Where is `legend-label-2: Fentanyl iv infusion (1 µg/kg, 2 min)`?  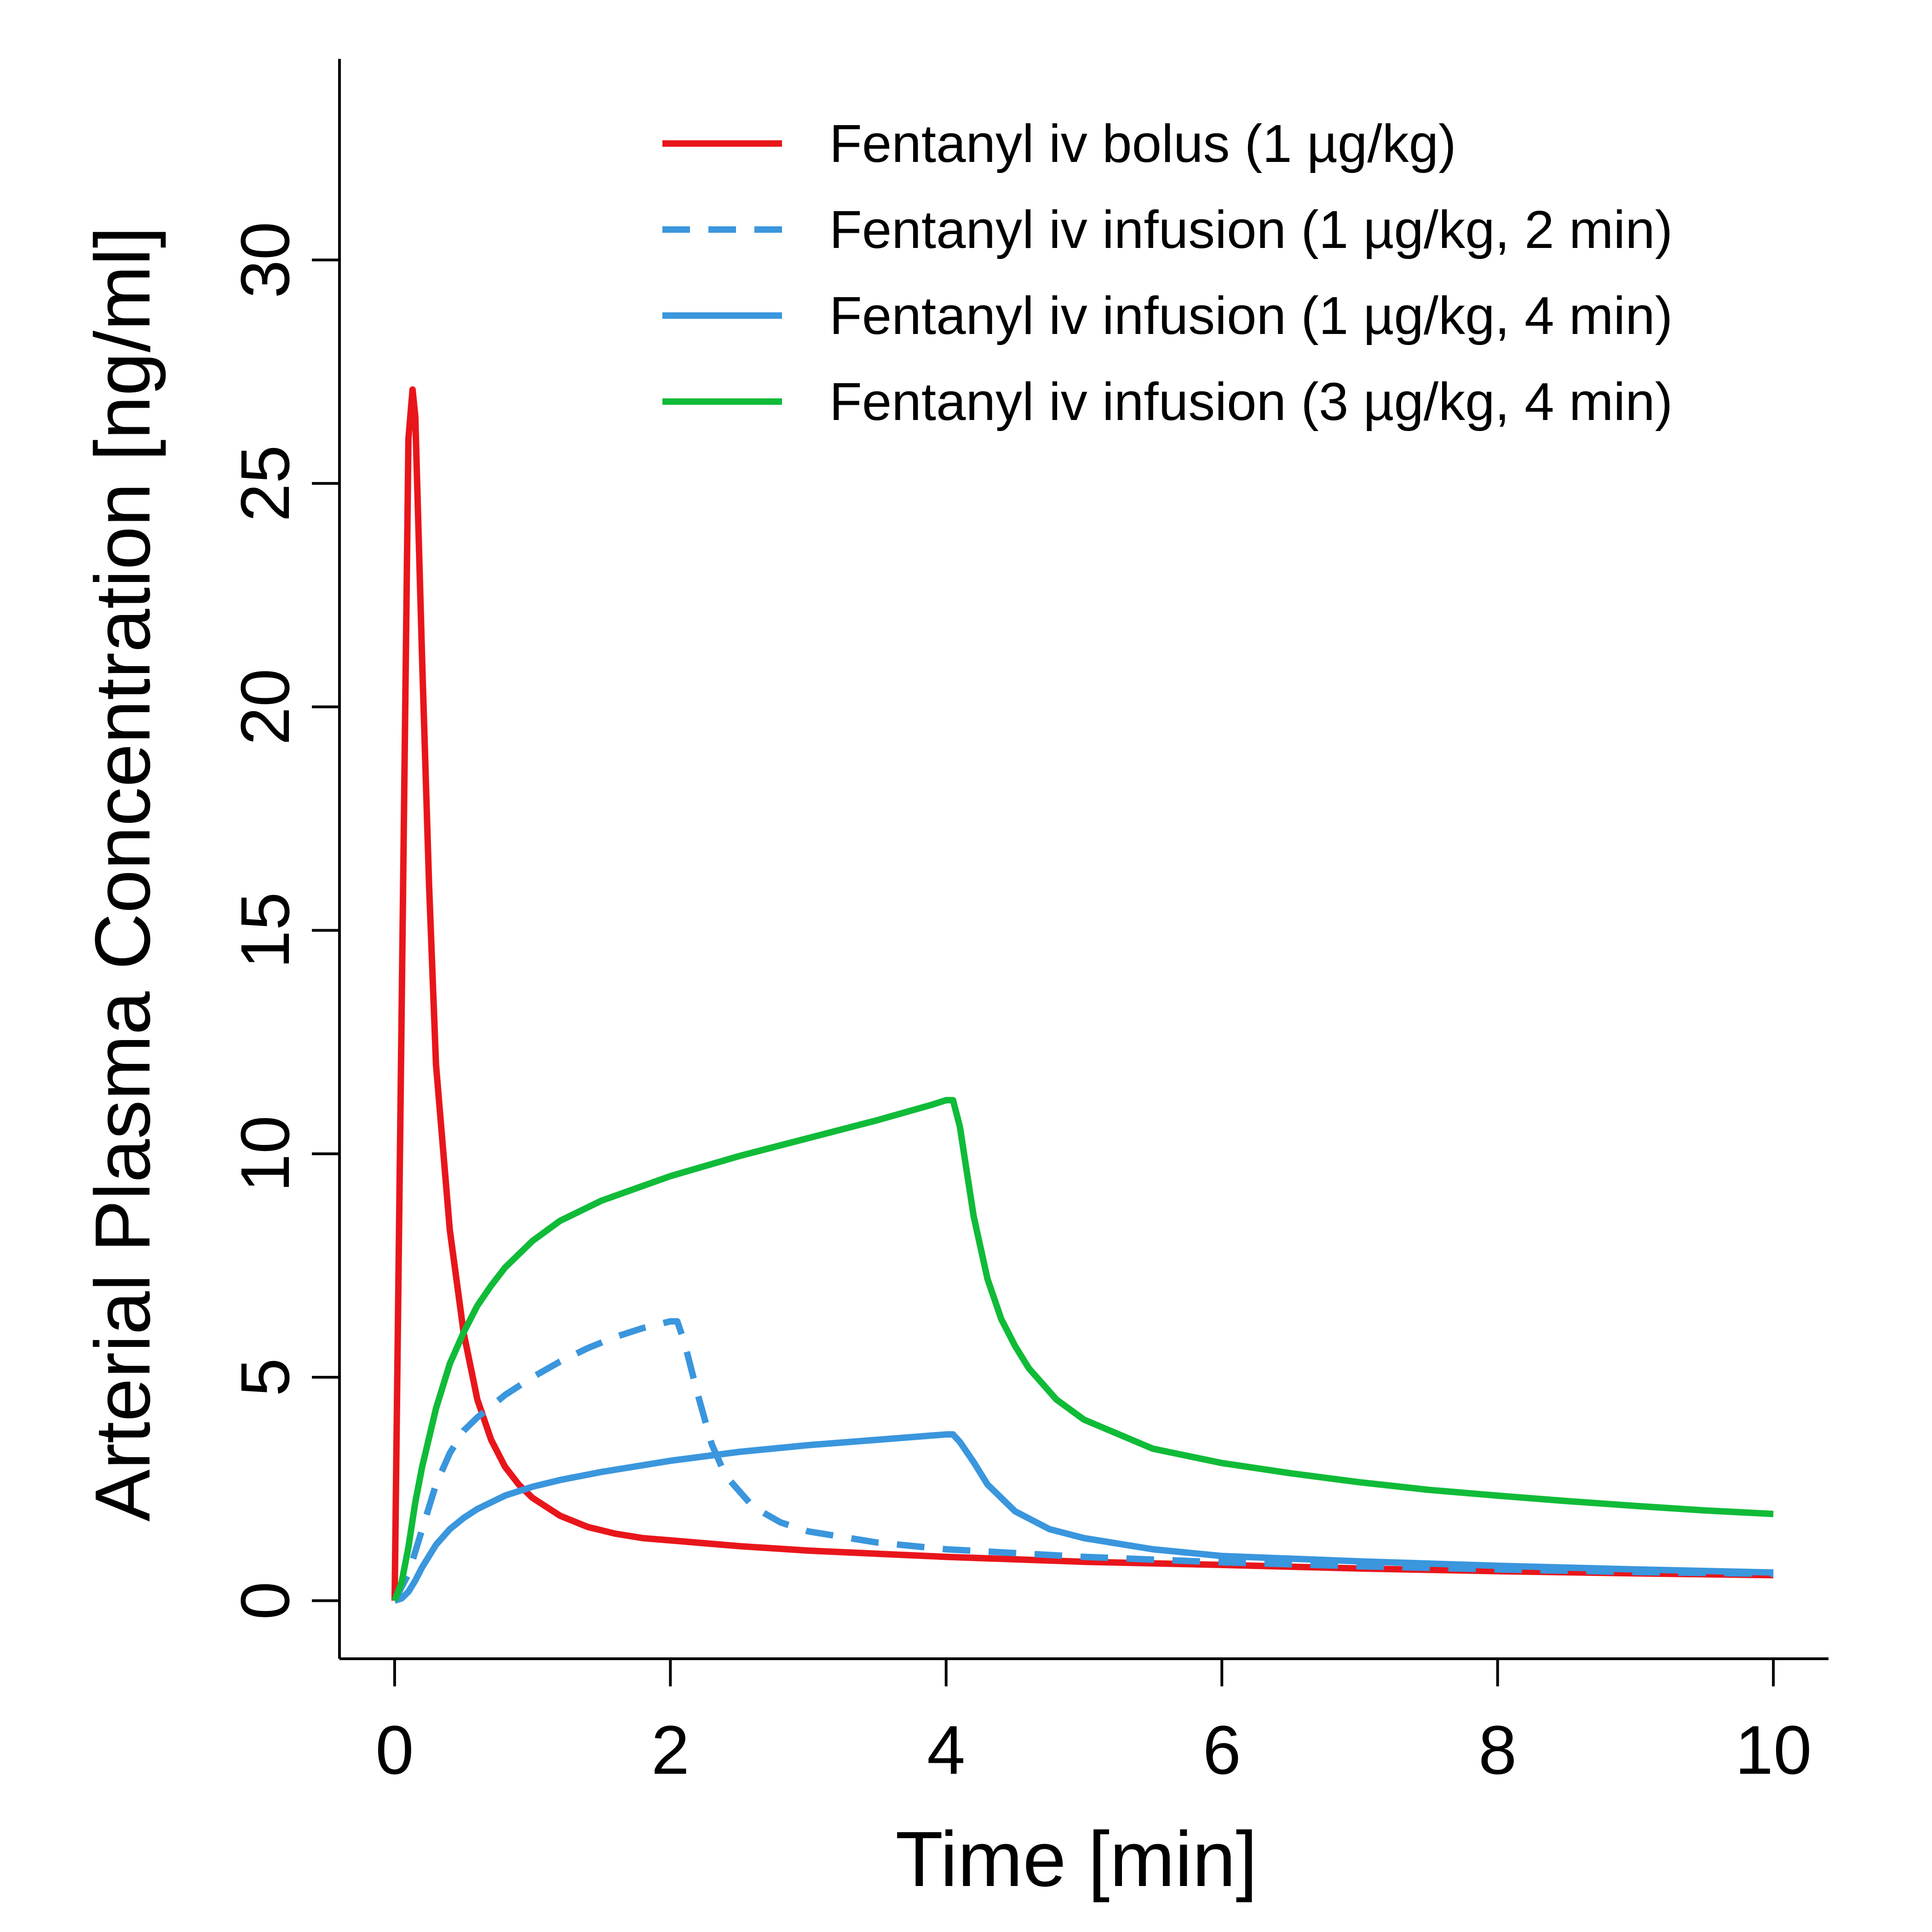
legend-label-2: Fentanyl iv infusion (1 µg/kg, 2 min) is located at coordinates (1251, 229).